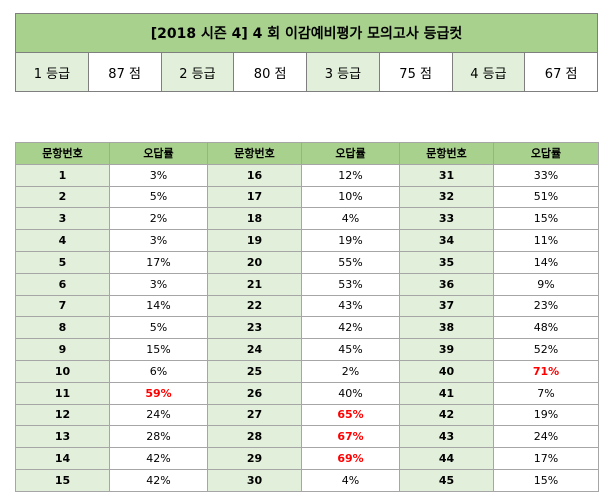 The height and width of the screenshot is (498, 612). What do you see at coordinates (254, 262) in the screenshot?
I see `question-number: 20` at bounding box center [254, 262].